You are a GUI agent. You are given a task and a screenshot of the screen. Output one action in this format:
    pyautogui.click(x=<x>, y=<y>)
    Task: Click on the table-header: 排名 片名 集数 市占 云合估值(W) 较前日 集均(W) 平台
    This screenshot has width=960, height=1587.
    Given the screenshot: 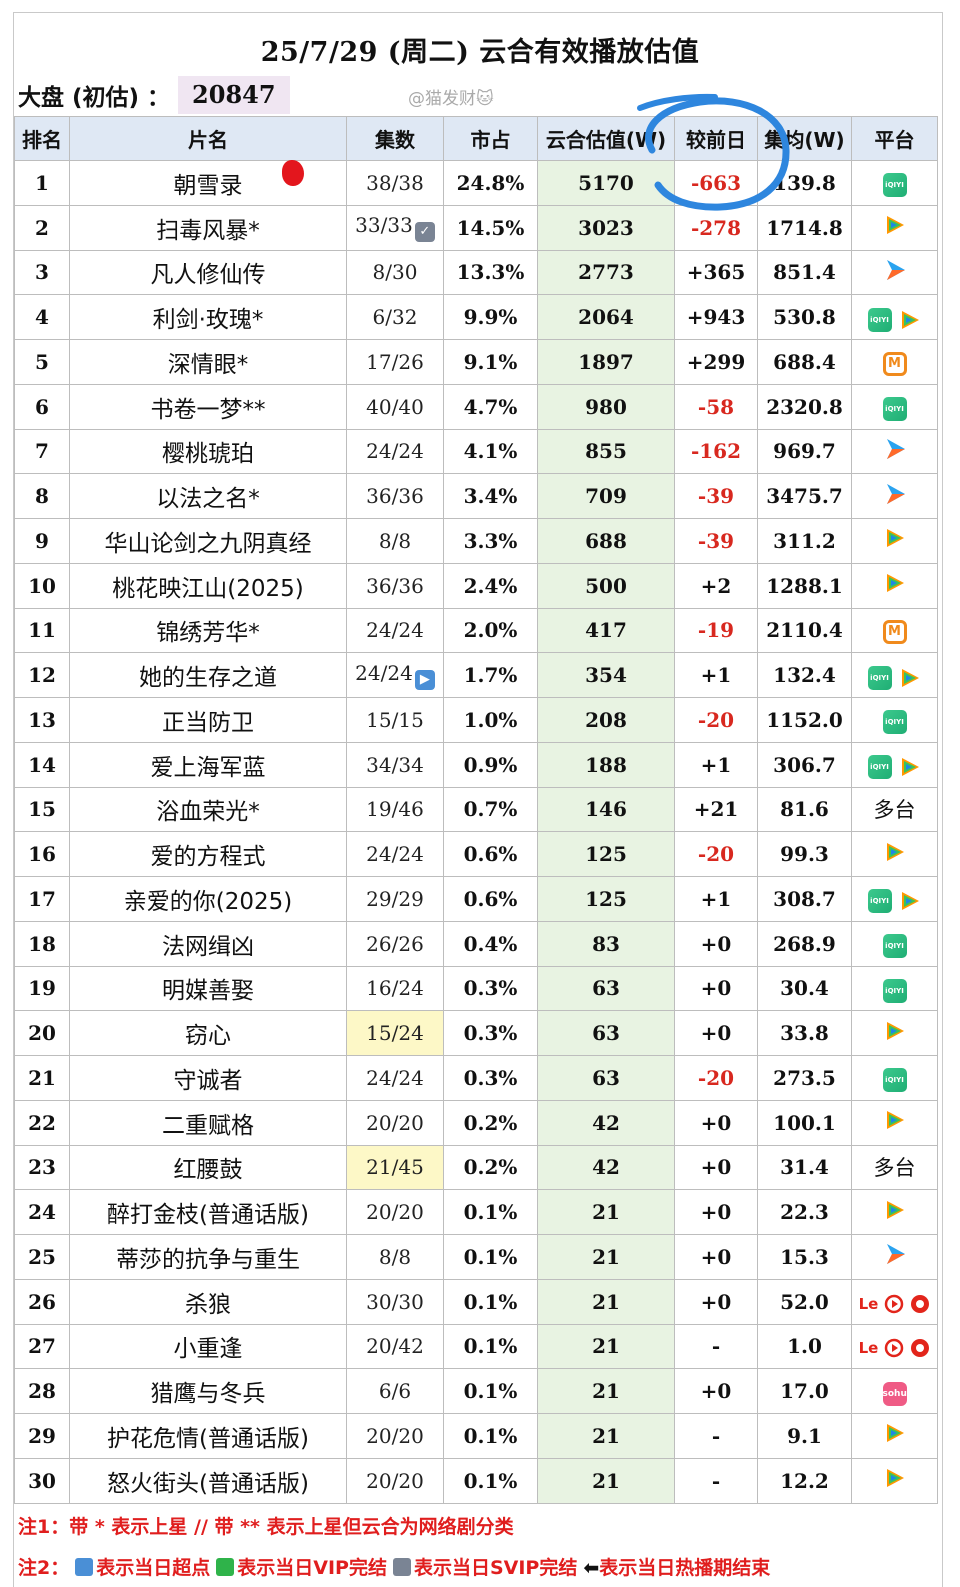 What is the action you would take?
    pyautogui.click(x=476, y=138)
    